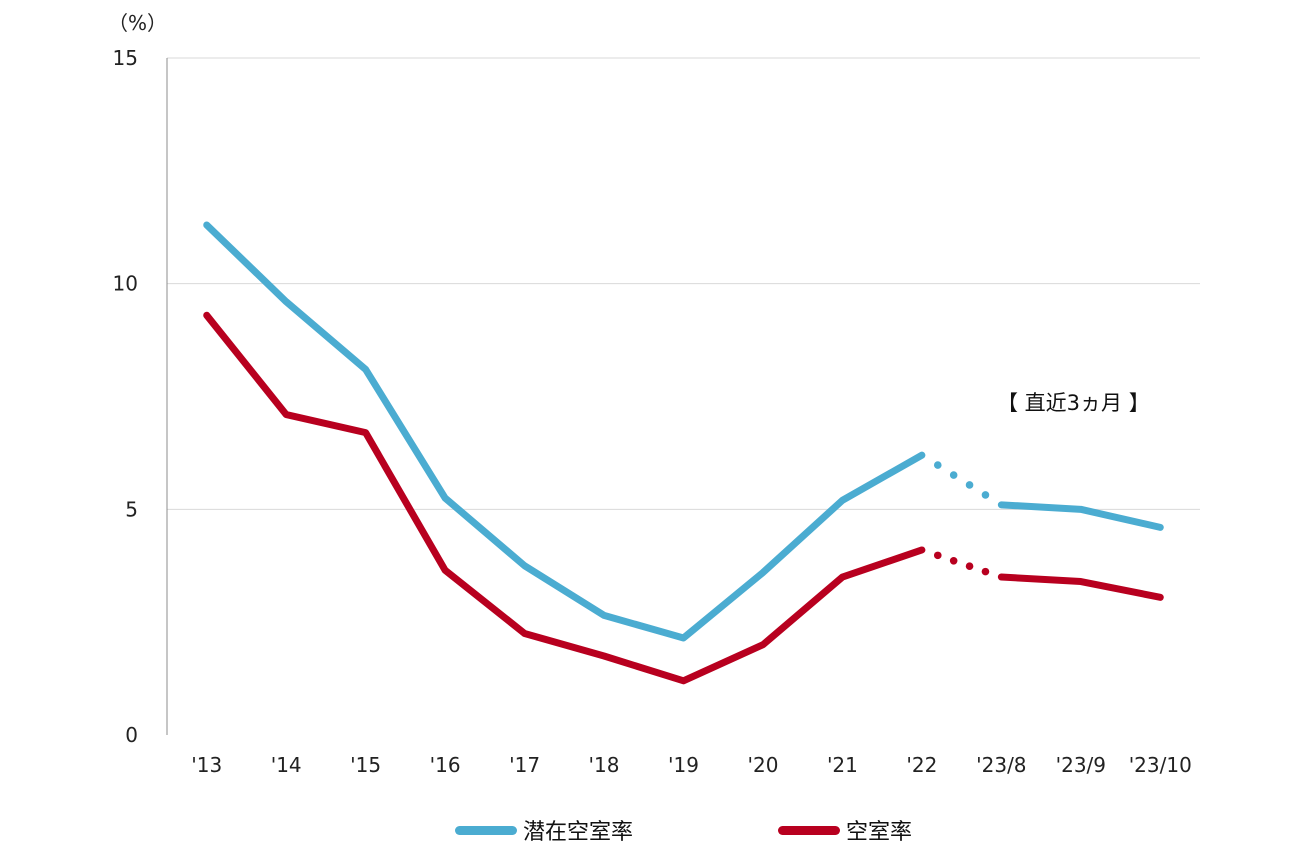 The image size is (1298, 867). Describe the element at coordinates (1001, 765) in the screenshot. I see `x-tick-label: '23/8` at that location.